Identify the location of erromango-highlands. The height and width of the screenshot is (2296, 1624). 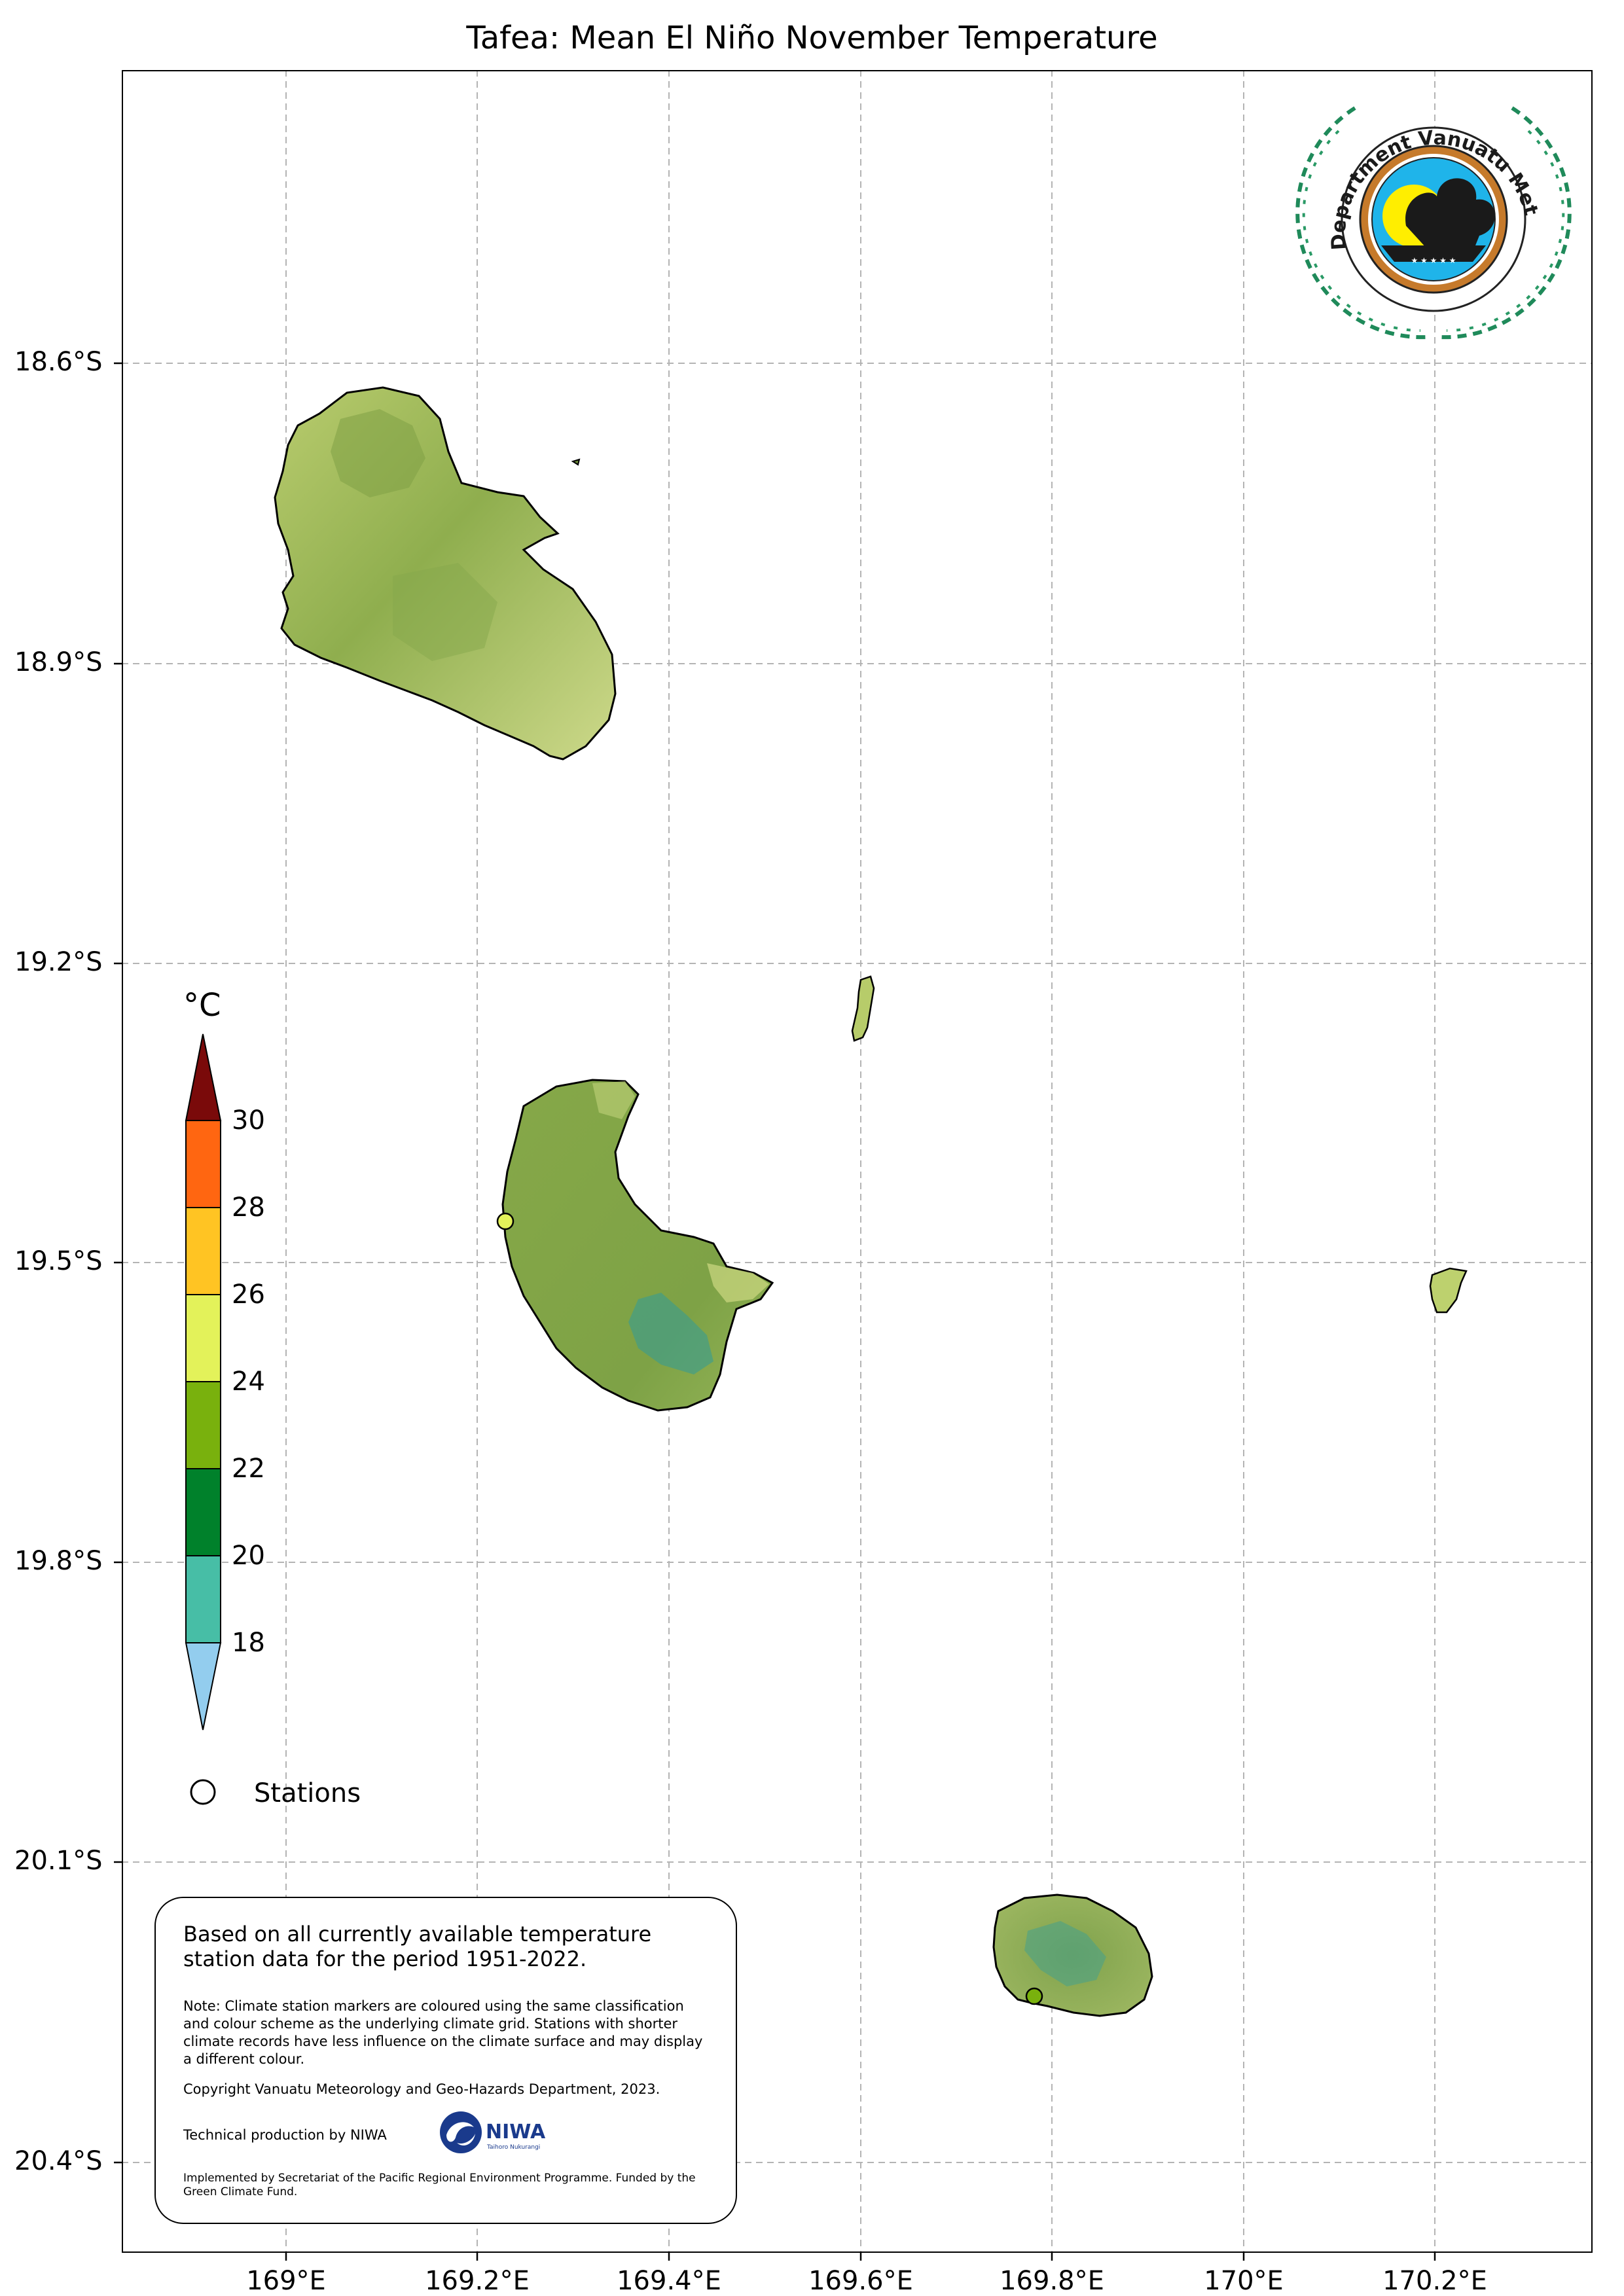
(378, 453).